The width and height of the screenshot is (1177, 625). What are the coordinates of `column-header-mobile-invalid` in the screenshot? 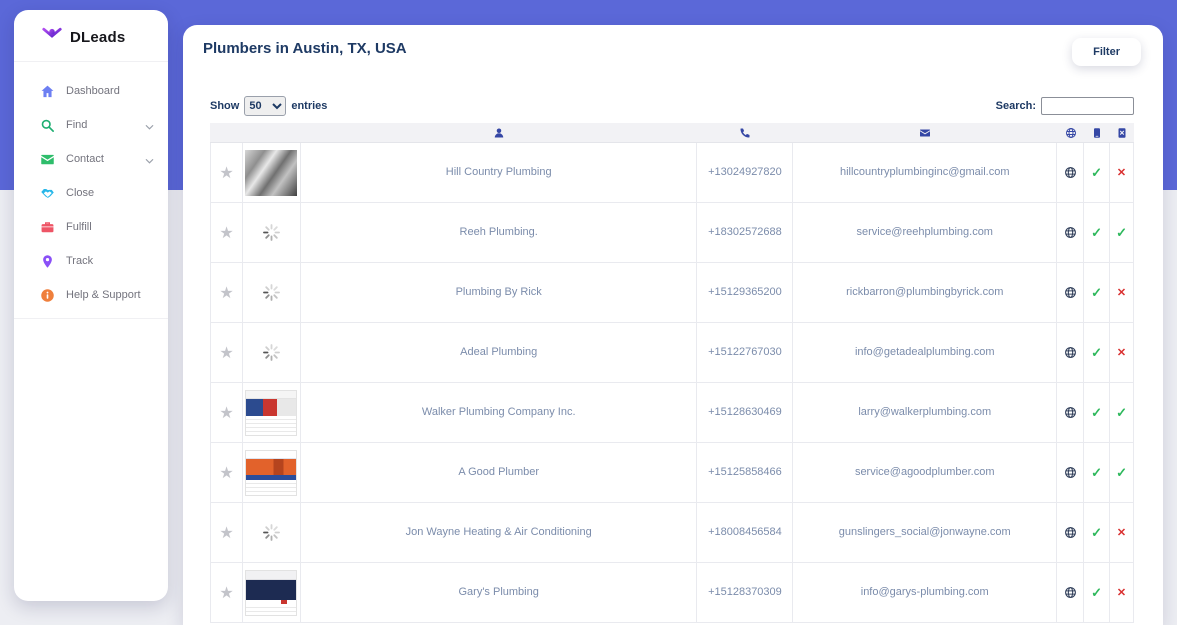 It's located at (1122, 132).